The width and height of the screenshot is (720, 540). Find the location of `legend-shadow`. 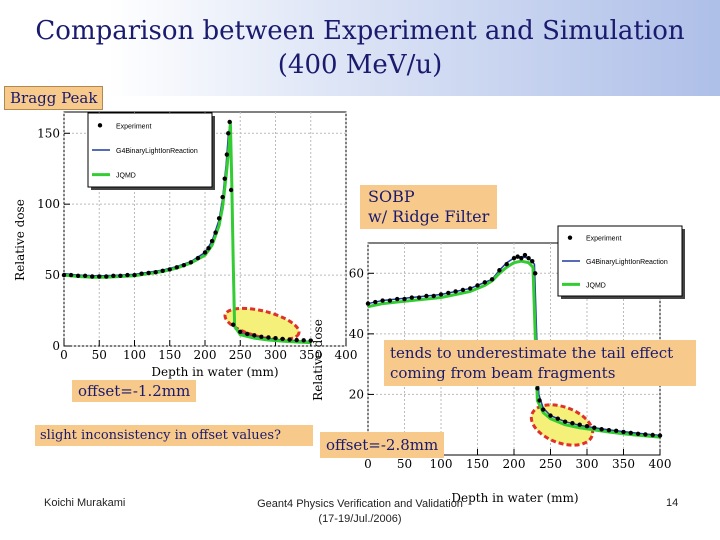

legend-shadow is located at coordinates (623, 264).